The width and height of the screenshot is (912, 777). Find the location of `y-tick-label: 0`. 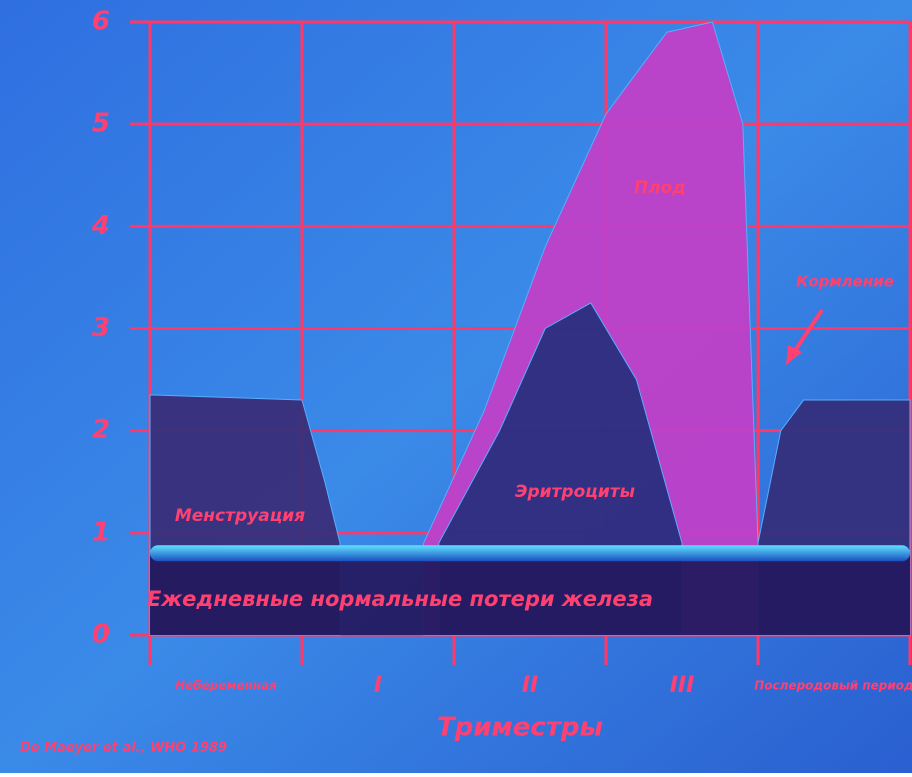

y-tick-label: 0 is located at coordinates (101, 635).